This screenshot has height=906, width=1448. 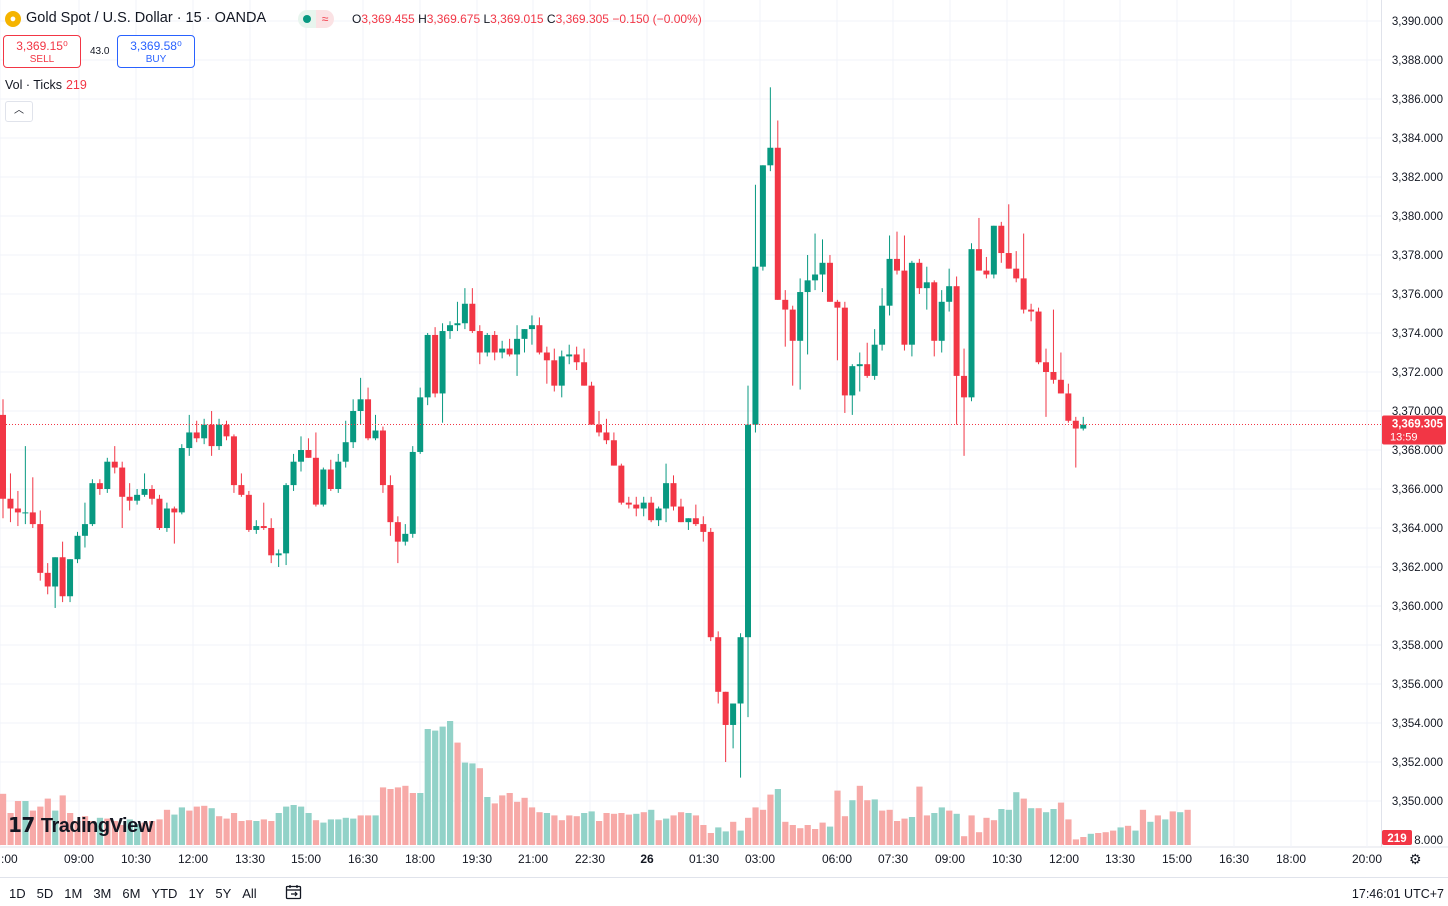 I want to click on market-status-indicator: ≈, so click(x=317, y=19).